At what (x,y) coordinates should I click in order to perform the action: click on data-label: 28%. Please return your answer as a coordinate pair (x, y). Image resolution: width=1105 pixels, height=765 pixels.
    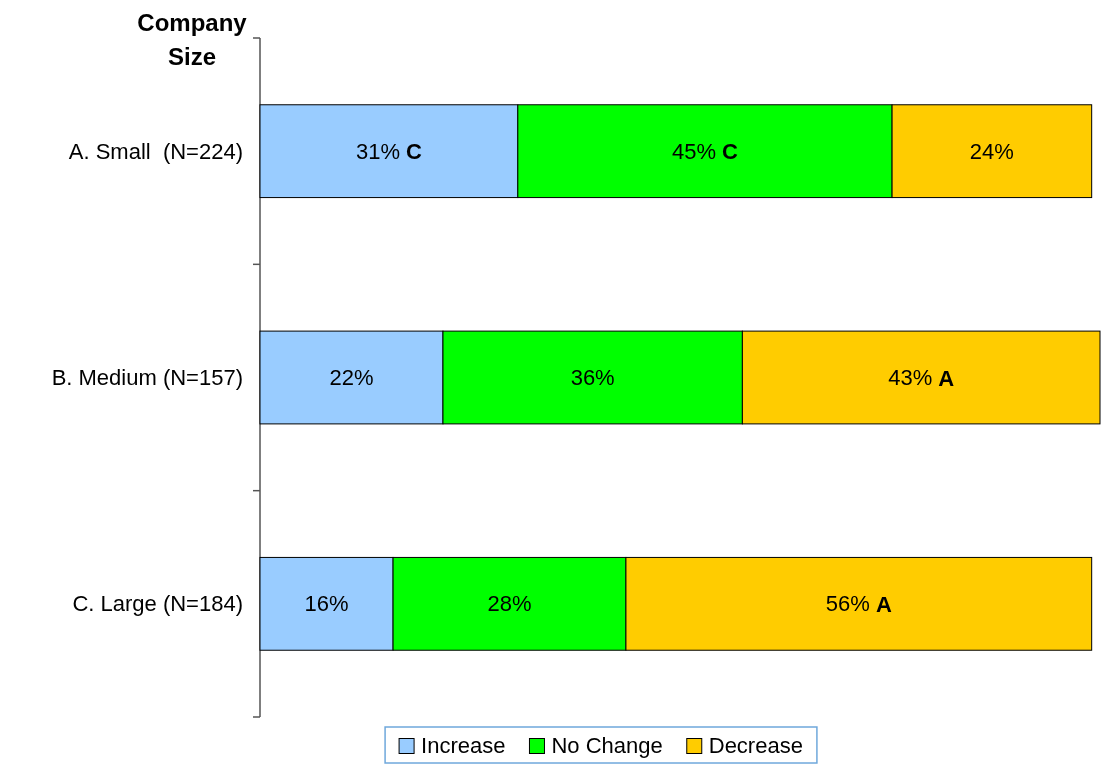
    Looking at the image, I should click on (509, 604).